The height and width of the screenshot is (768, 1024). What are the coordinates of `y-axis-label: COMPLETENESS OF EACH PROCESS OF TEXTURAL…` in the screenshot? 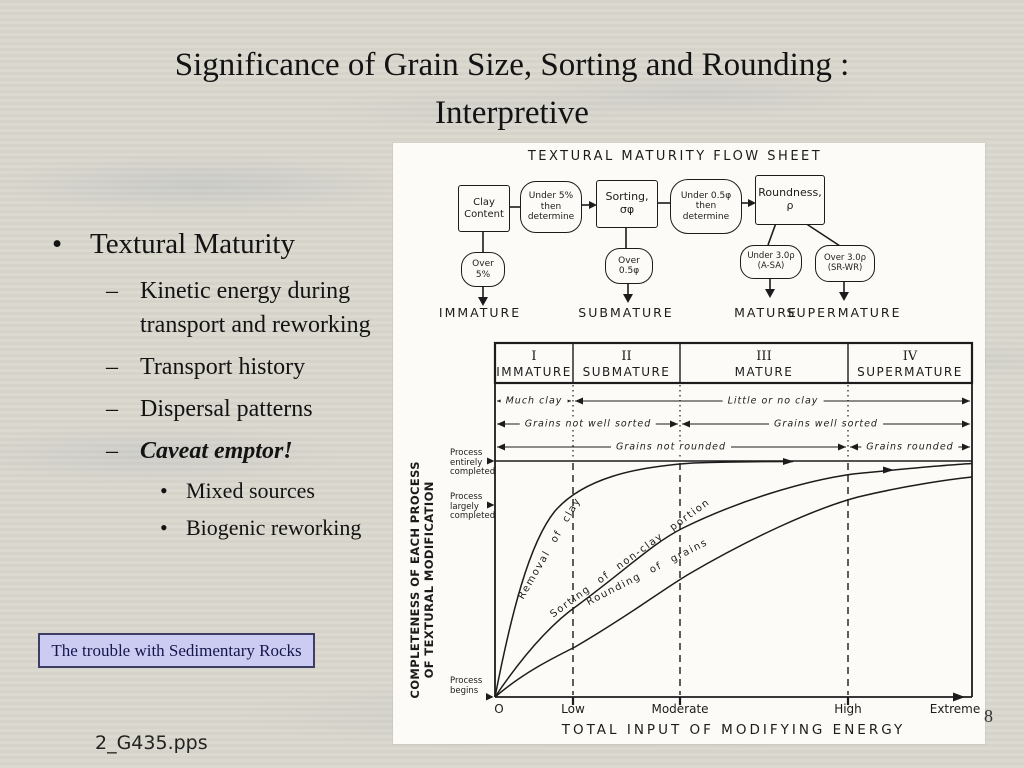 It's located at (422, 580).